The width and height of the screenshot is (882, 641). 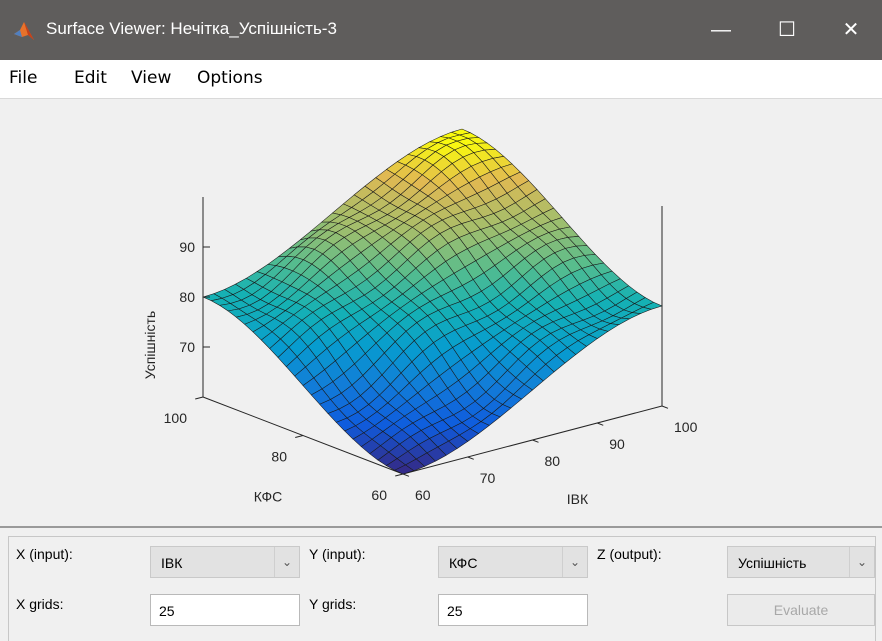 What do you see at coordinates (225, 610) in the screenshot?
I see `x-grids-field: 25` at bounding box center [225, 610].